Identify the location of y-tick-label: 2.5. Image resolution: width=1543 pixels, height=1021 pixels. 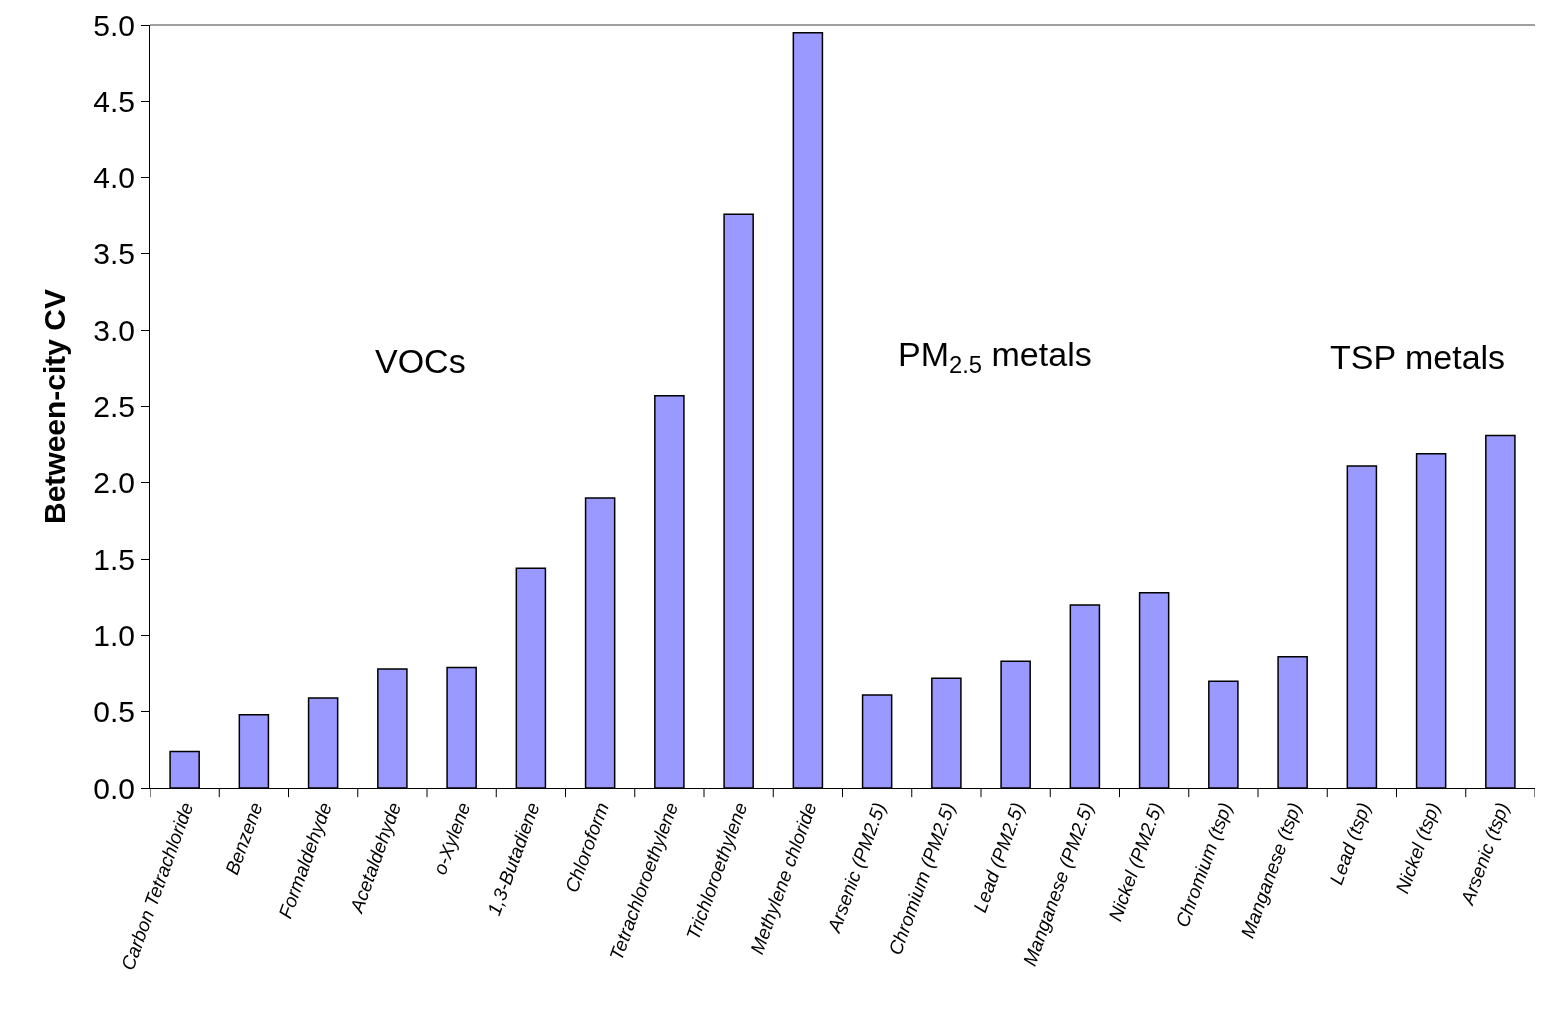
(114, 406).